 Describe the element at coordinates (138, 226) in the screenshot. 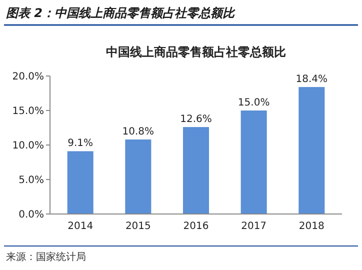

I see `x-tick-label: 2015` at that location.